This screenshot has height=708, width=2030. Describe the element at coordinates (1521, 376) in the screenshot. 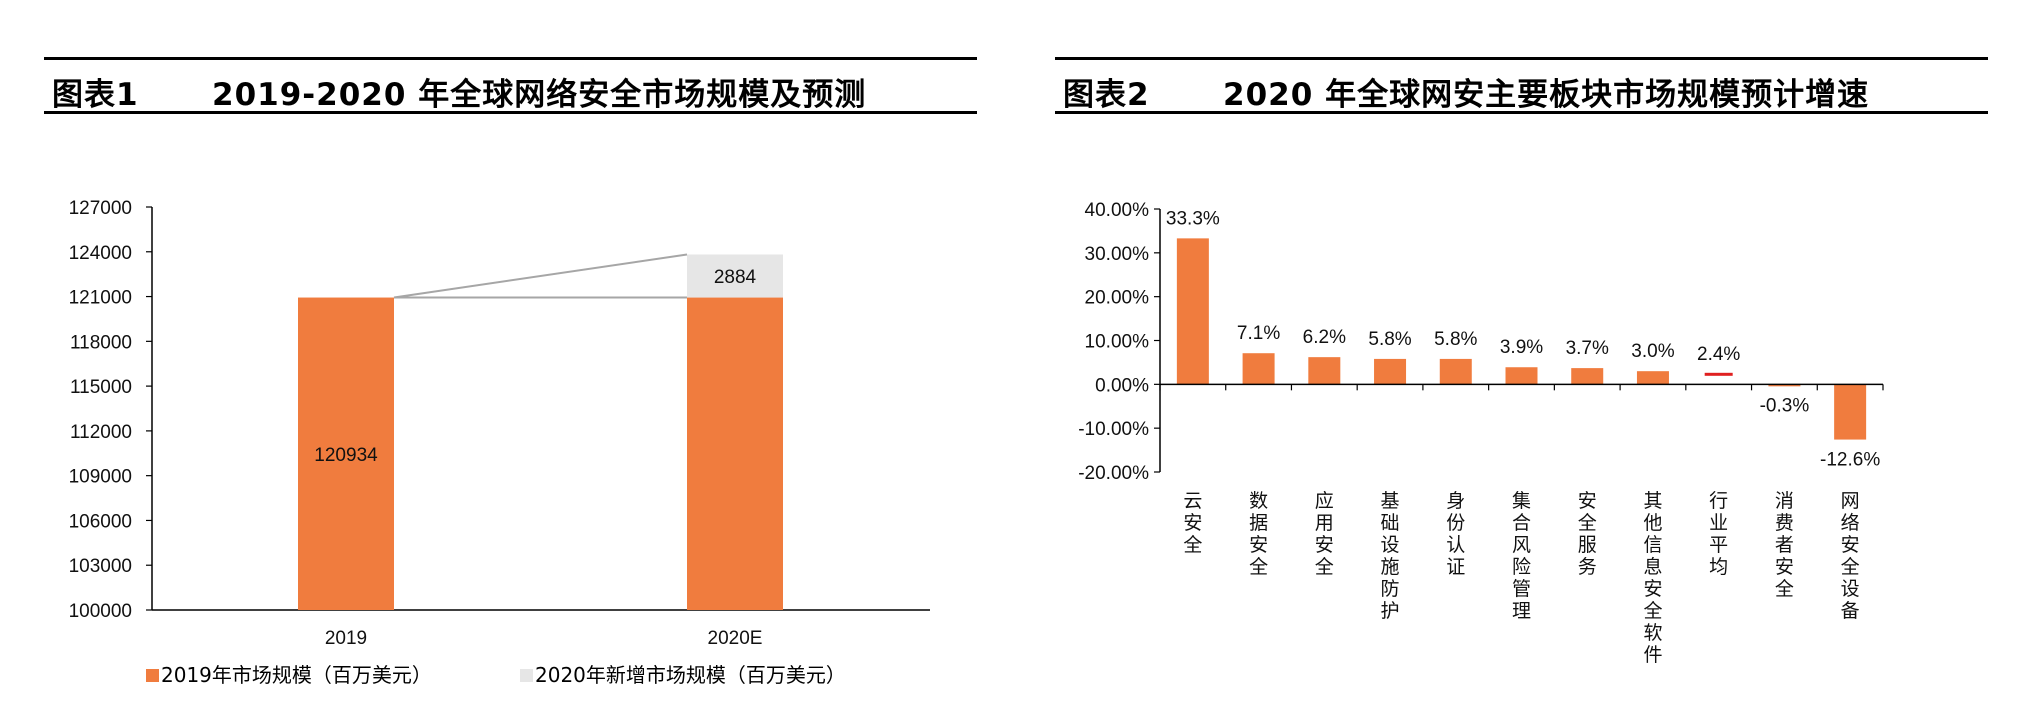

I see `bar-集合风险管理` at that location.